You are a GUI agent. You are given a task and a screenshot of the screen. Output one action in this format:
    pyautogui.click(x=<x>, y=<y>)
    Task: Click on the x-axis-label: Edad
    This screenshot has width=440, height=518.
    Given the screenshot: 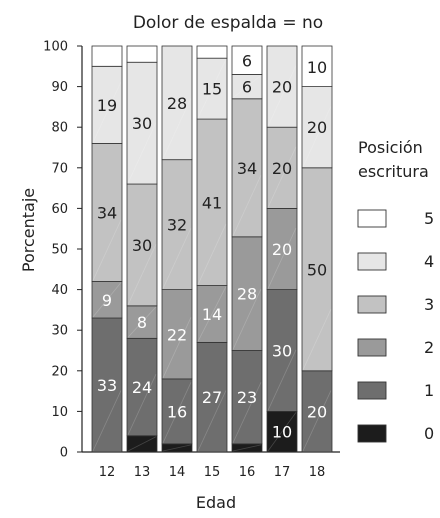 What is the action you would take?
    pyautogui.click(x=216, y=502)
    